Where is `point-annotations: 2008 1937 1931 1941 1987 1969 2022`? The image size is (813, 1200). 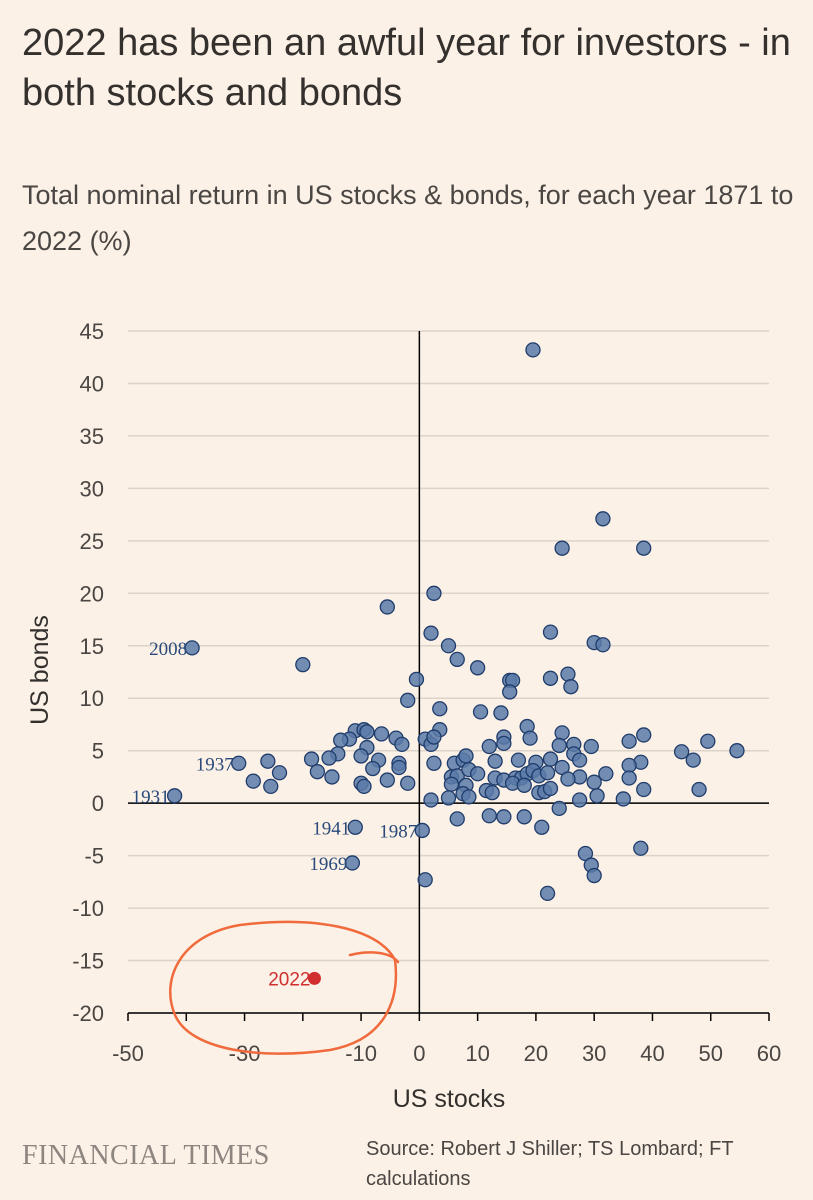
point-annotations: 2008 1937 1931 1941 1987 1969 2022 is located at coordinates (275, 815).